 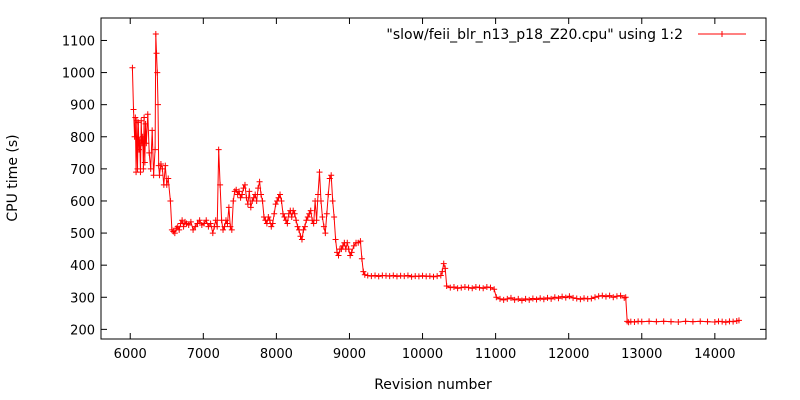 I want to click on x-tick-label: 14000, so click(x=714, y=354).